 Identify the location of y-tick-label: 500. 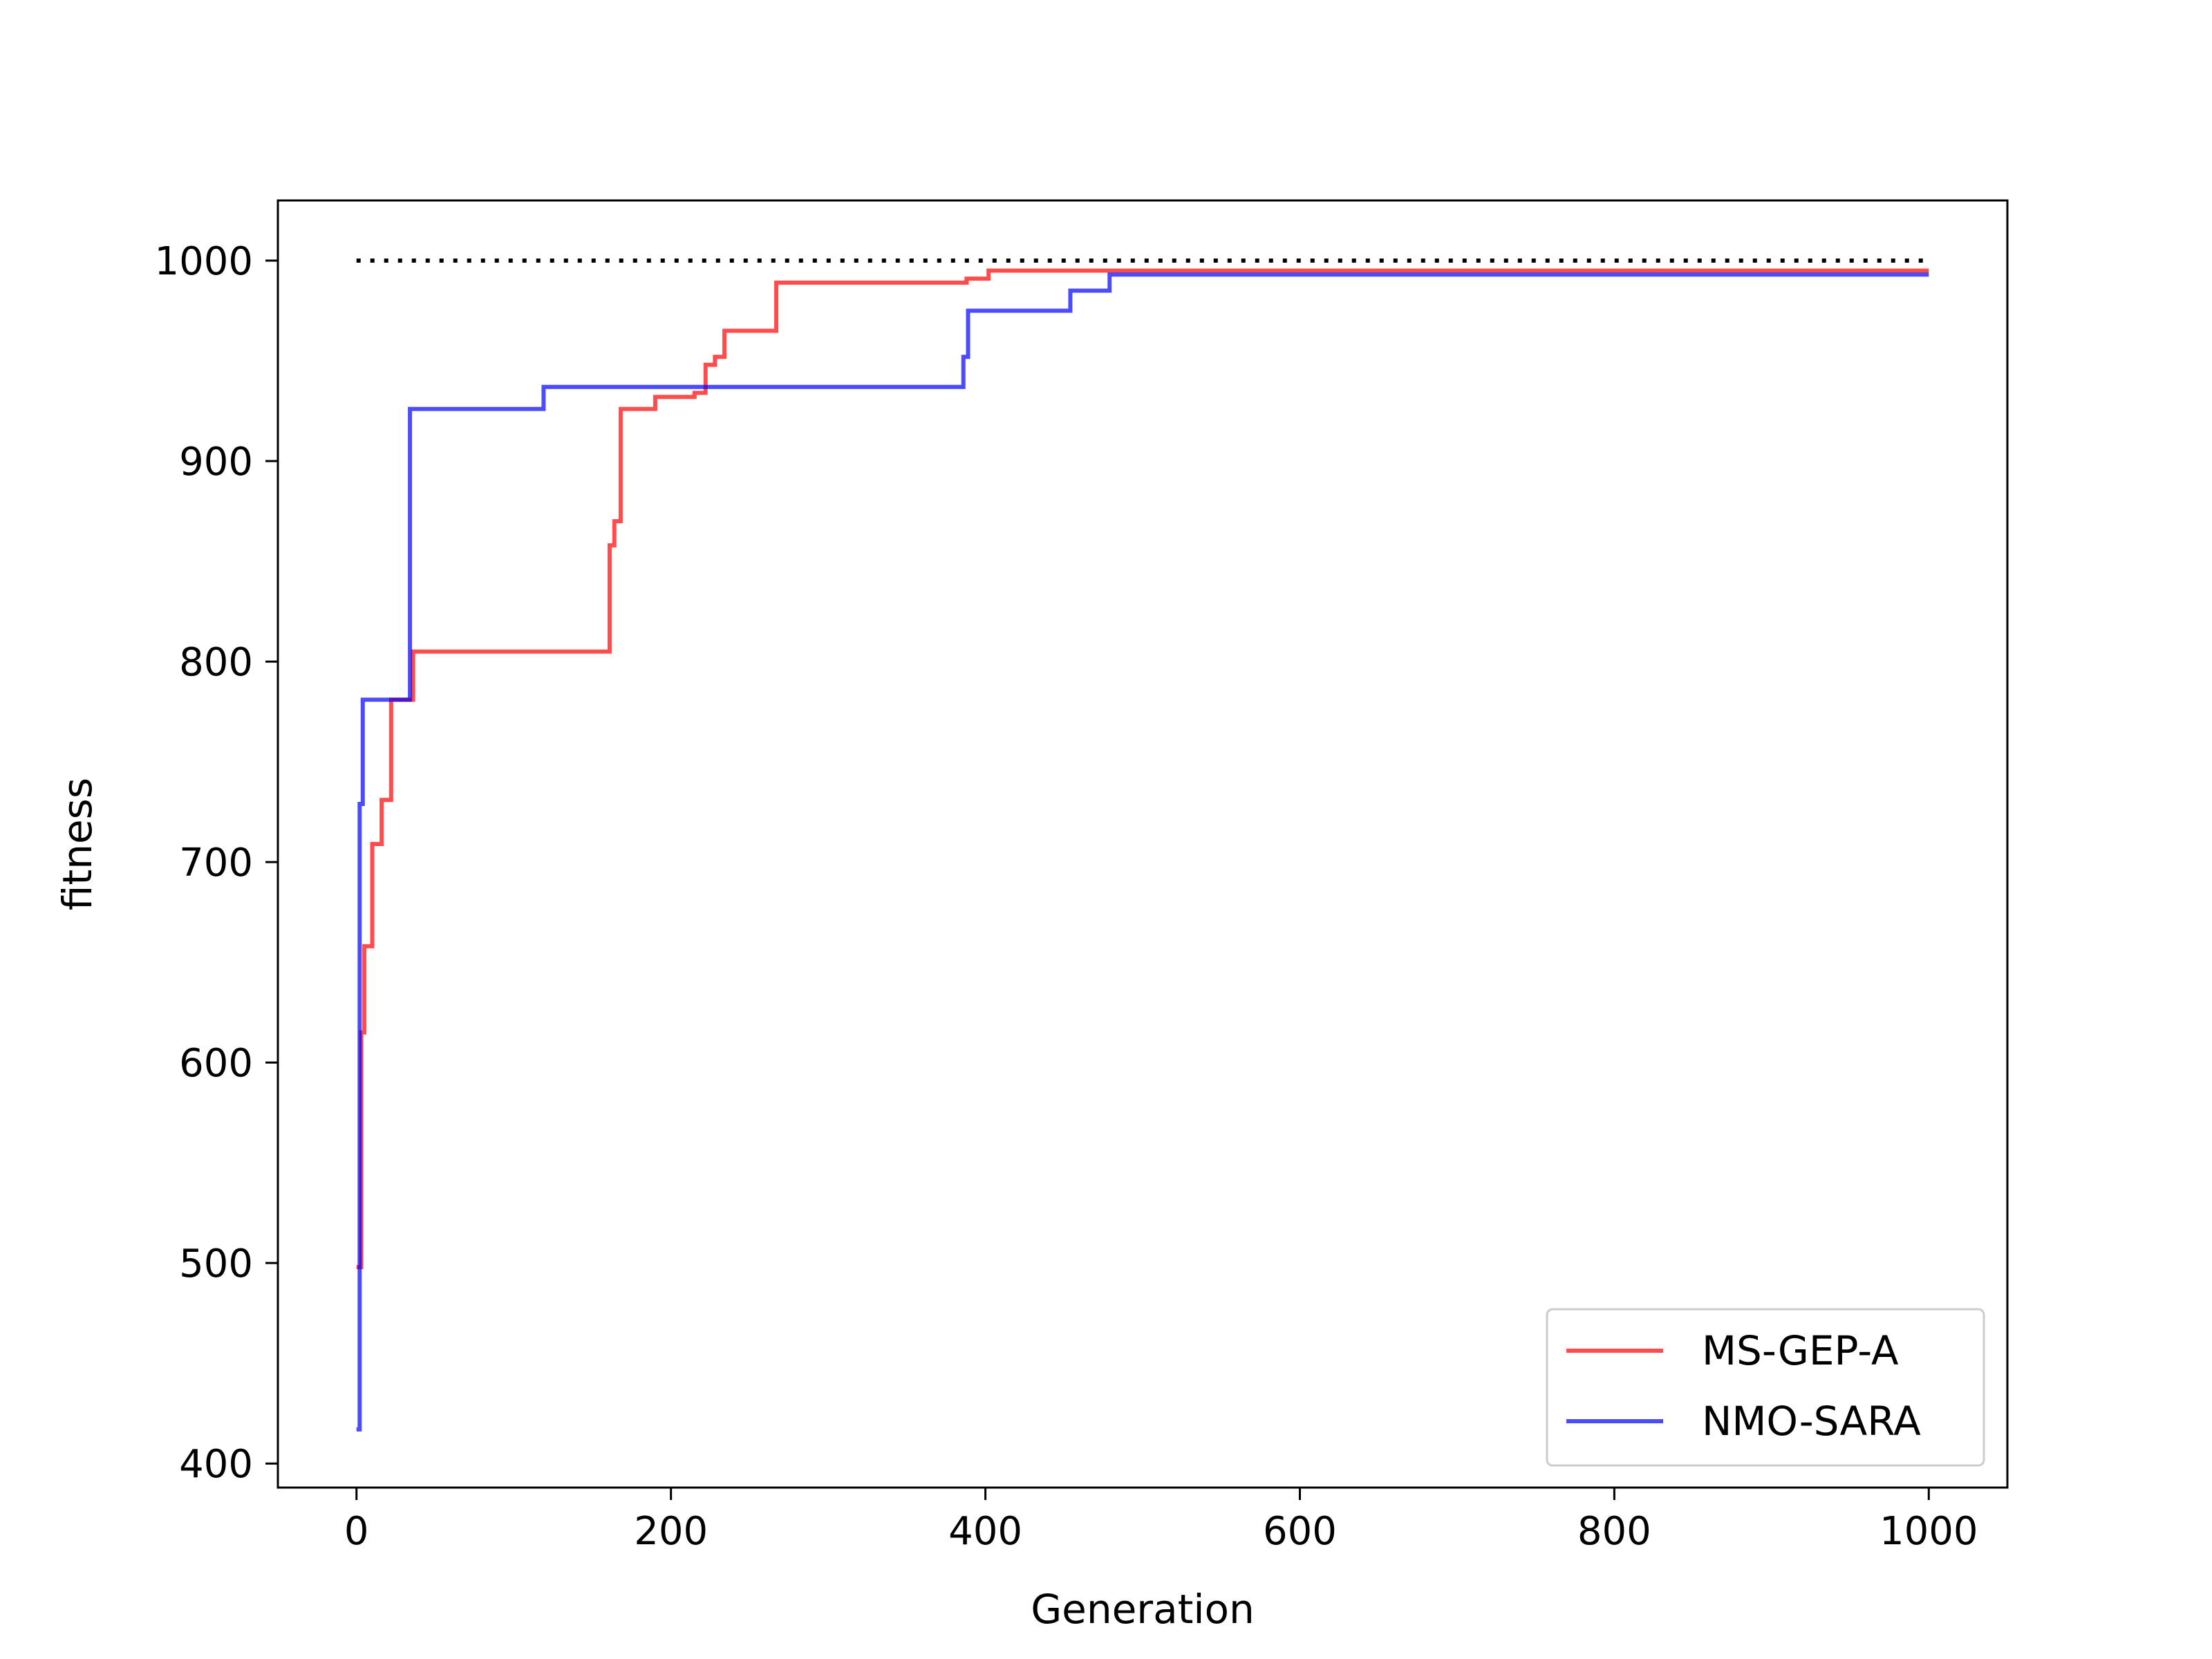
(216, 1263).